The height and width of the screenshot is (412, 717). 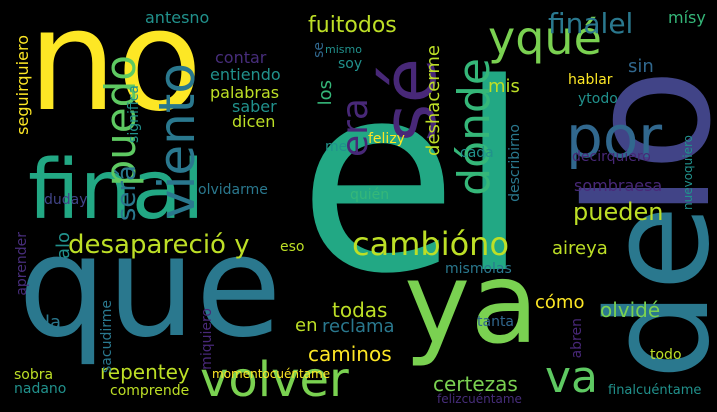 I want to click on word-25: certezas, so click(x=475, y=384).